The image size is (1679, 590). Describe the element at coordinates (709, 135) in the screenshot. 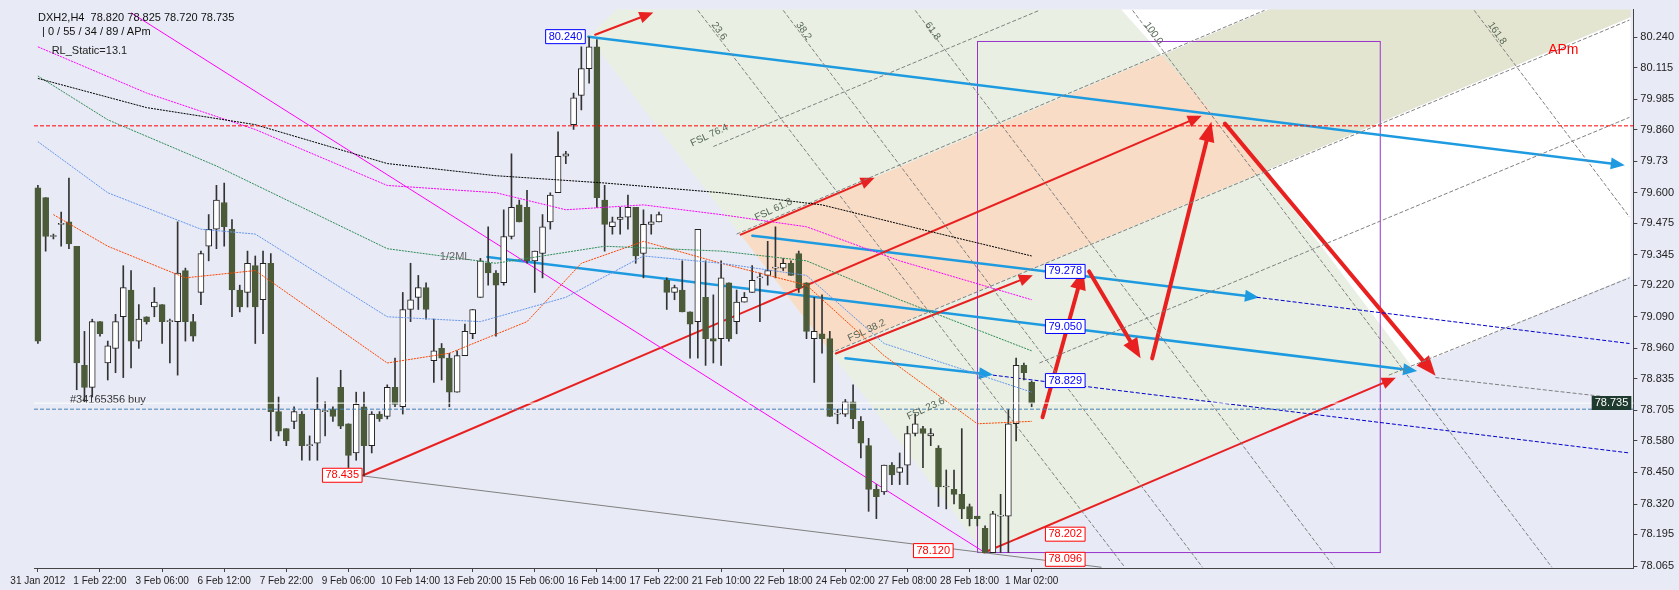

I see `annotation: FSL 76.4` at that location.